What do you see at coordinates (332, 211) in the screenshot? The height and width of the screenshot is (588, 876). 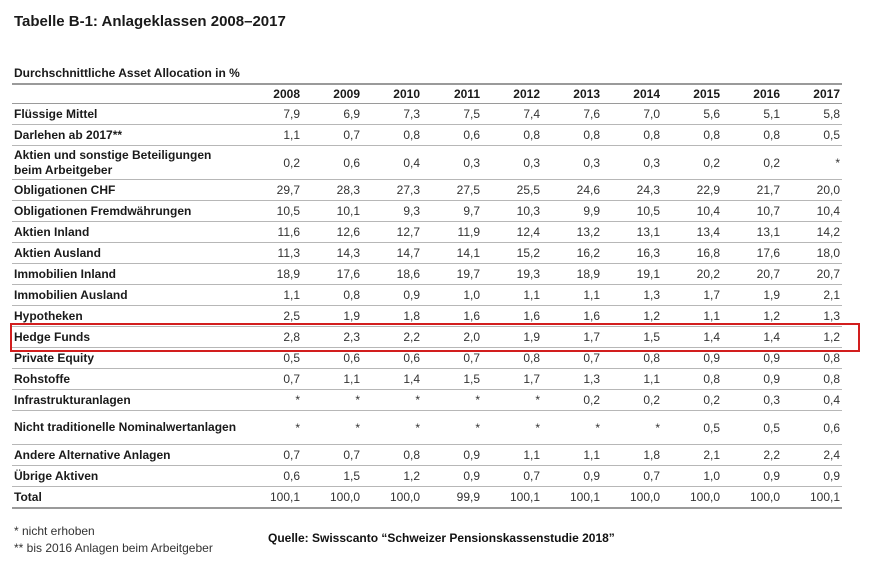 I see `value-cell: 10,1` at bounding box center [332, 211].